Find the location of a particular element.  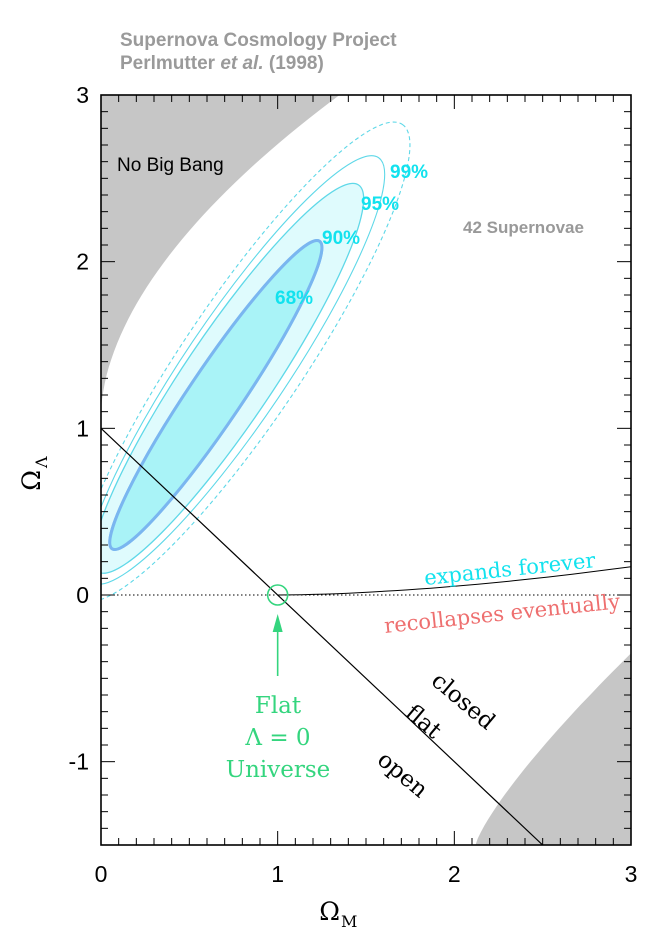

y-tick-label: 2 is located at coordinates (82, 262).